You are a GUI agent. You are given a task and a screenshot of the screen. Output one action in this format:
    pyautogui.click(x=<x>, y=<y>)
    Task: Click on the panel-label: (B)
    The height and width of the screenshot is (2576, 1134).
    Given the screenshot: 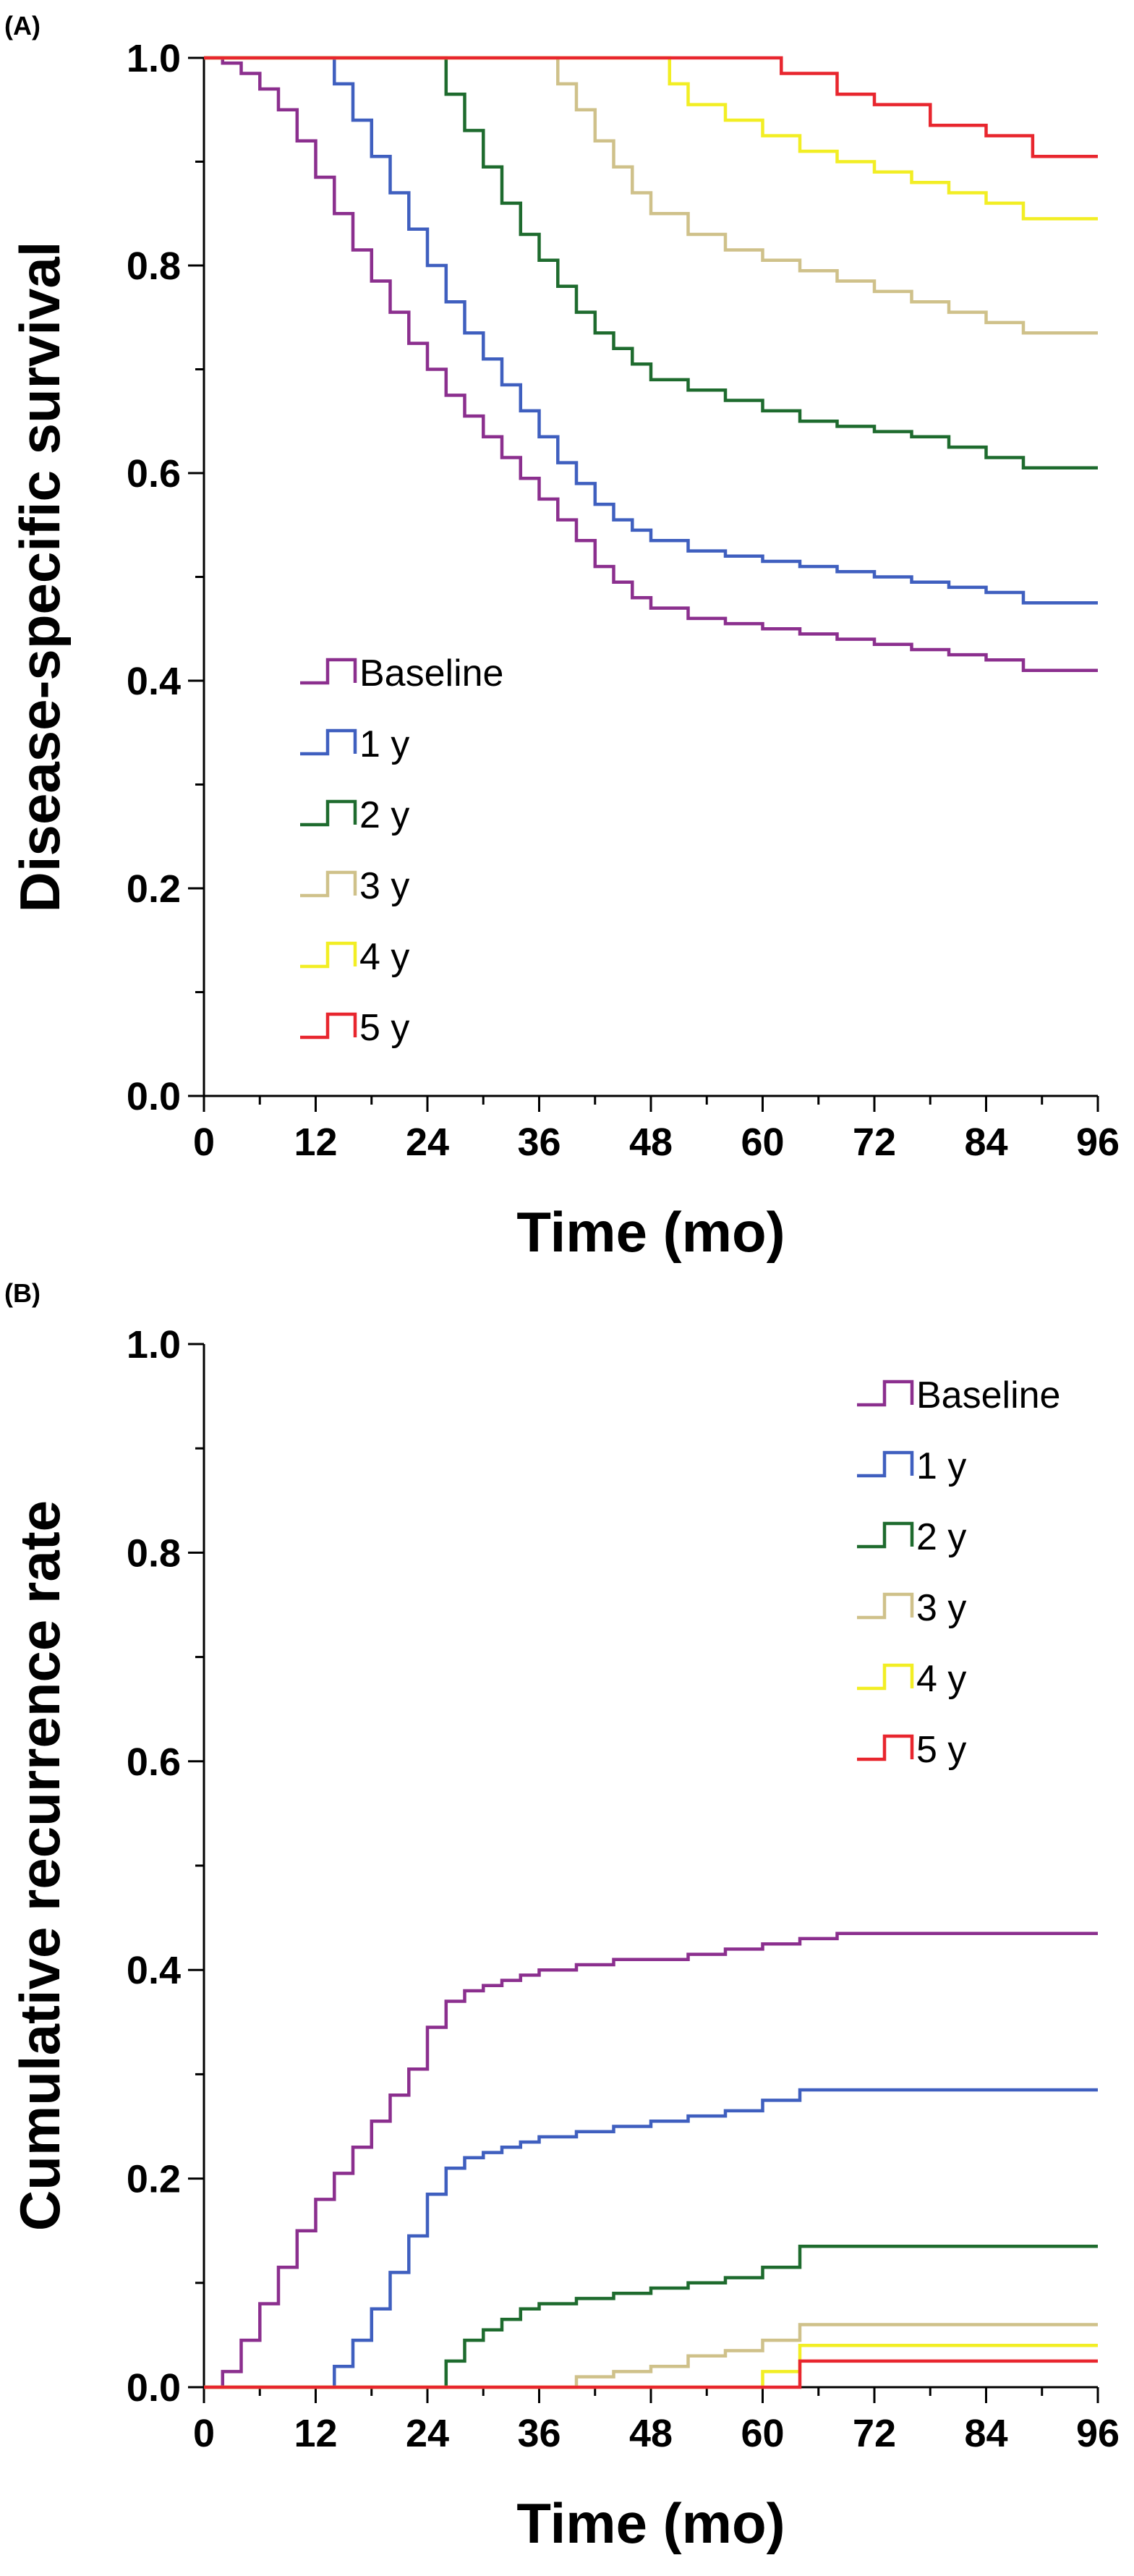 What is the action you would take?
    pyautogui.click(x=22, y=1293)
    